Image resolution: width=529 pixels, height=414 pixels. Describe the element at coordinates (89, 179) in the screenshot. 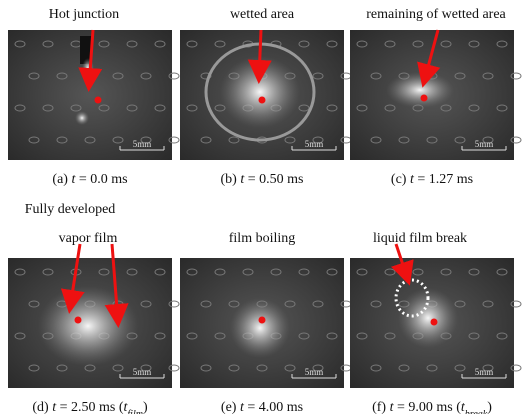

I see `caption: (a) t = 0.0 ms` at that location.